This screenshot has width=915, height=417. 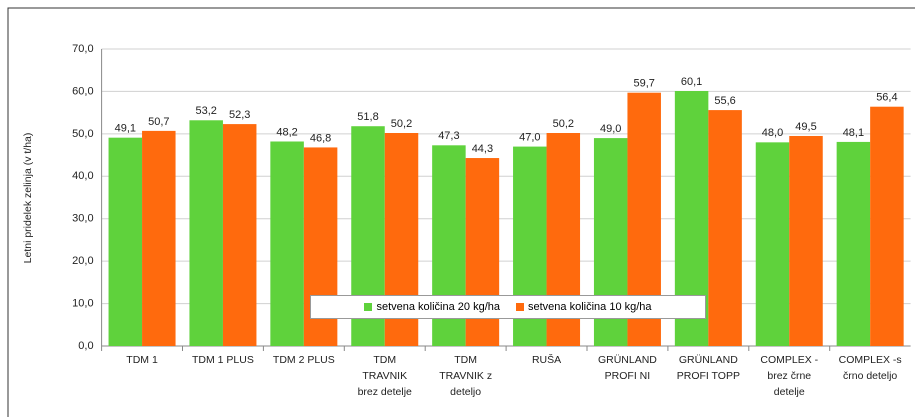 What do you see at coordinates (643, 84) in the screenshot?
I see `value-label: 59,7` at bounding box center [643, 84].